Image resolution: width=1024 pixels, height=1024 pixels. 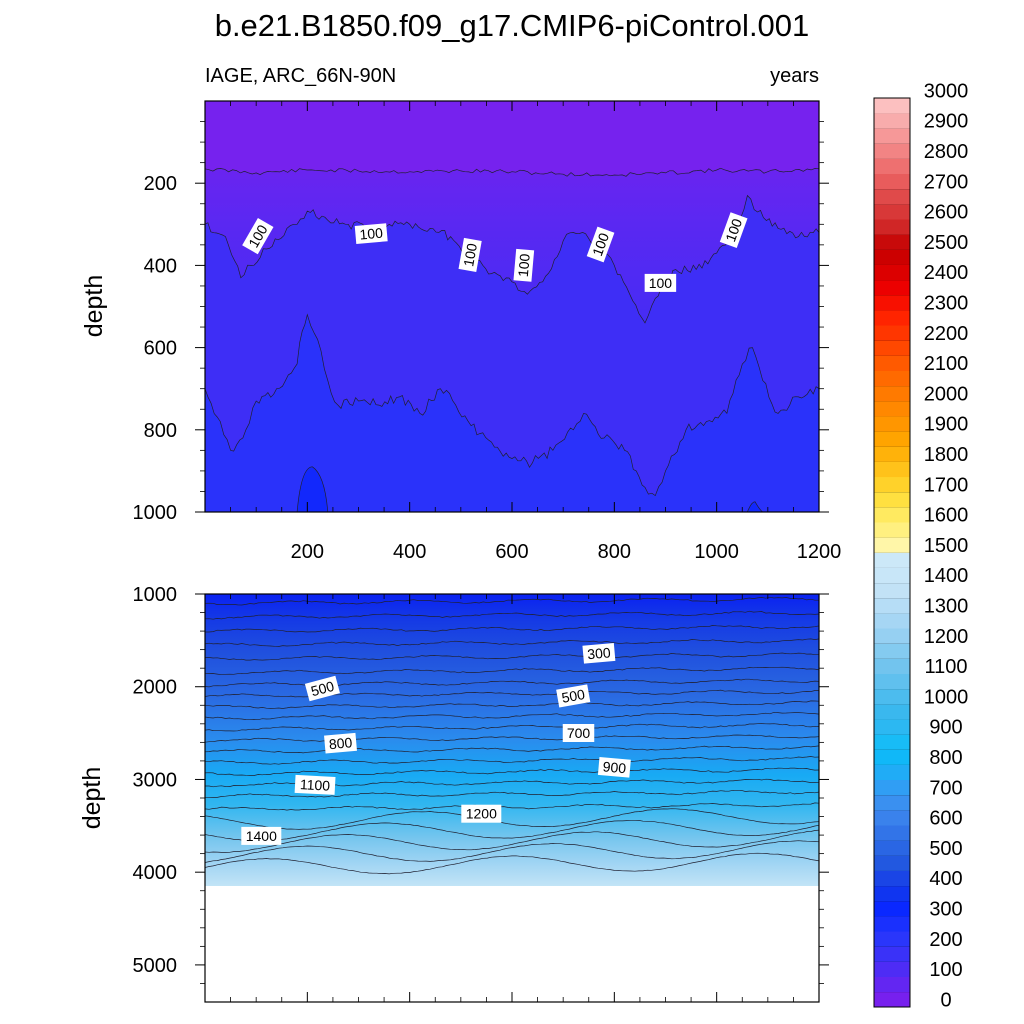 What do you see at coordinates (946, 455) in the screenshot?
I see `colorbar-tick-label: 1800` at bounding box center [946, 455].